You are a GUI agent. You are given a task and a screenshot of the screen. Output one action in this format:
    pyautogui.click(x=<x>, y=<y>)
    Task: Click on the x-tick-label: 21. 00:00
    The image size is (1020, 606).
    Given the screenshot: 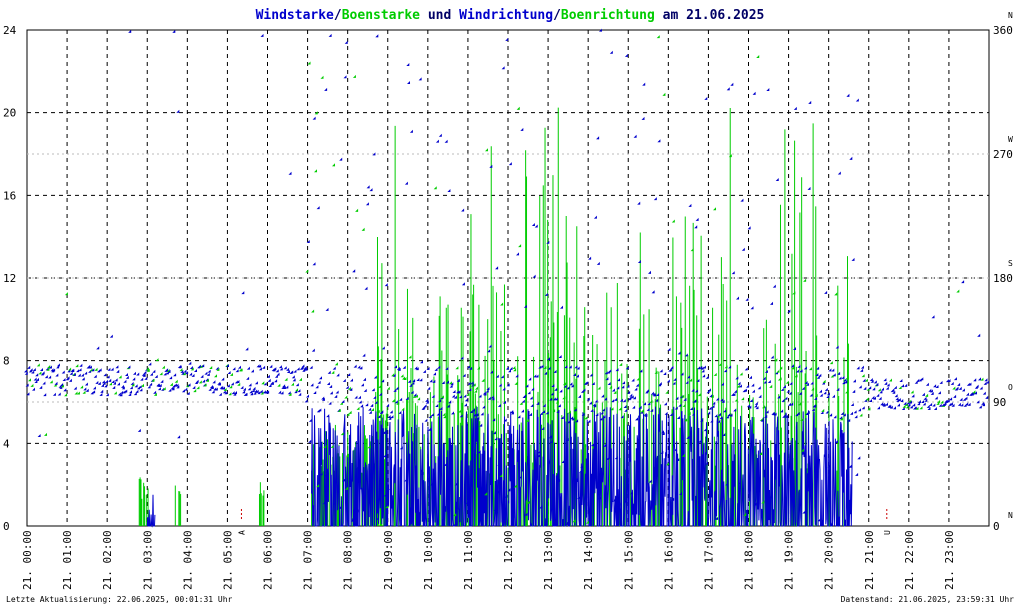 What is the action you would take?
    pyautogui.click(x=27, y=560)
    